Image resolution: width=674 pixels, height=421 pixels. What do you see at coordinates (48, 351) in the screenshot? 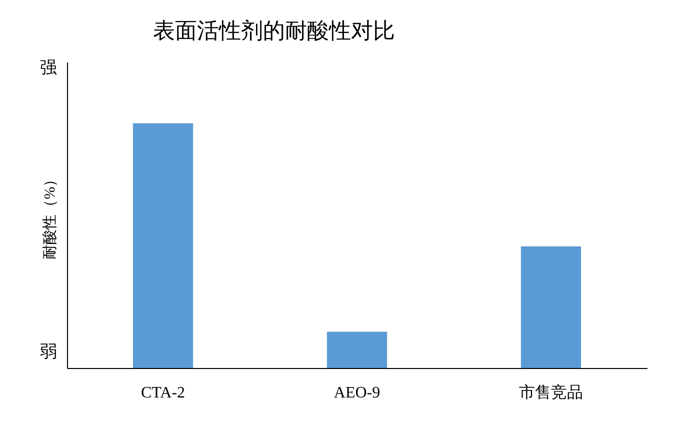
I see `text: 弱` at bounding box center [48, 351].